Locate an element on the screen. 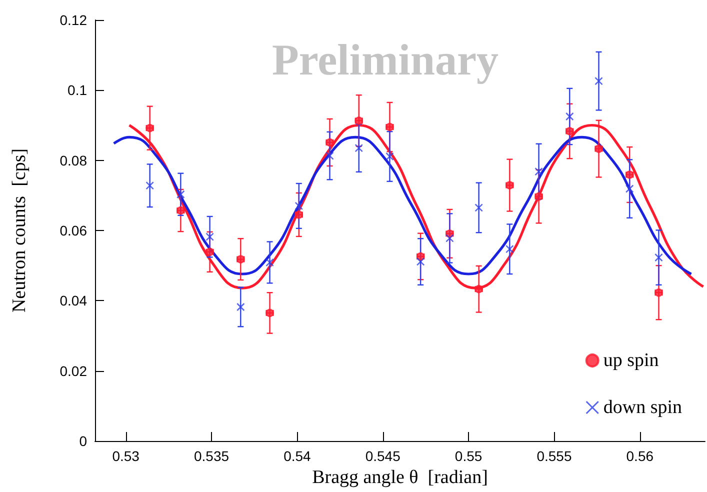 Image resolution: width=707 pixels, height=492 pixels. x-tick-label: 0.54 is located at coordinates (298, 456).